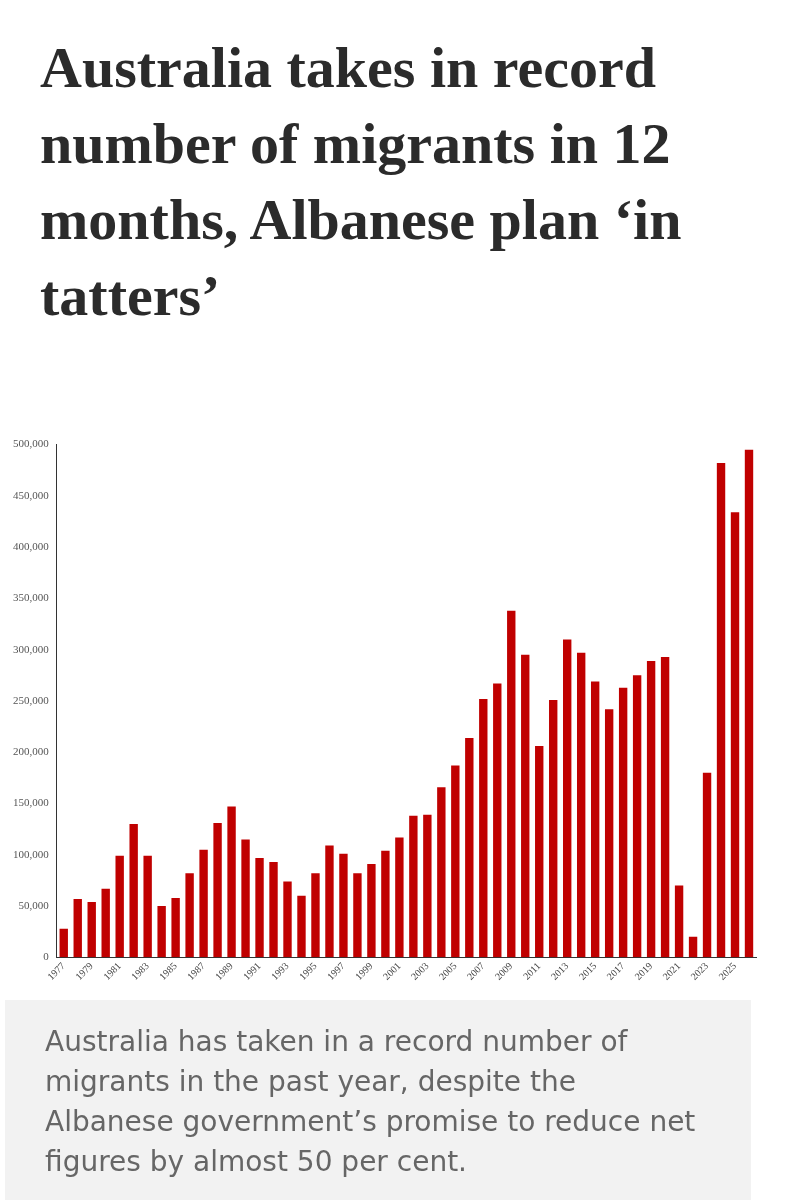 This screenshot has width=791, height=1200. What do you see at coordinates (363, 971) in the screenshot?
I see `x-tick-label: 1999` at bounding box center [363, 971].